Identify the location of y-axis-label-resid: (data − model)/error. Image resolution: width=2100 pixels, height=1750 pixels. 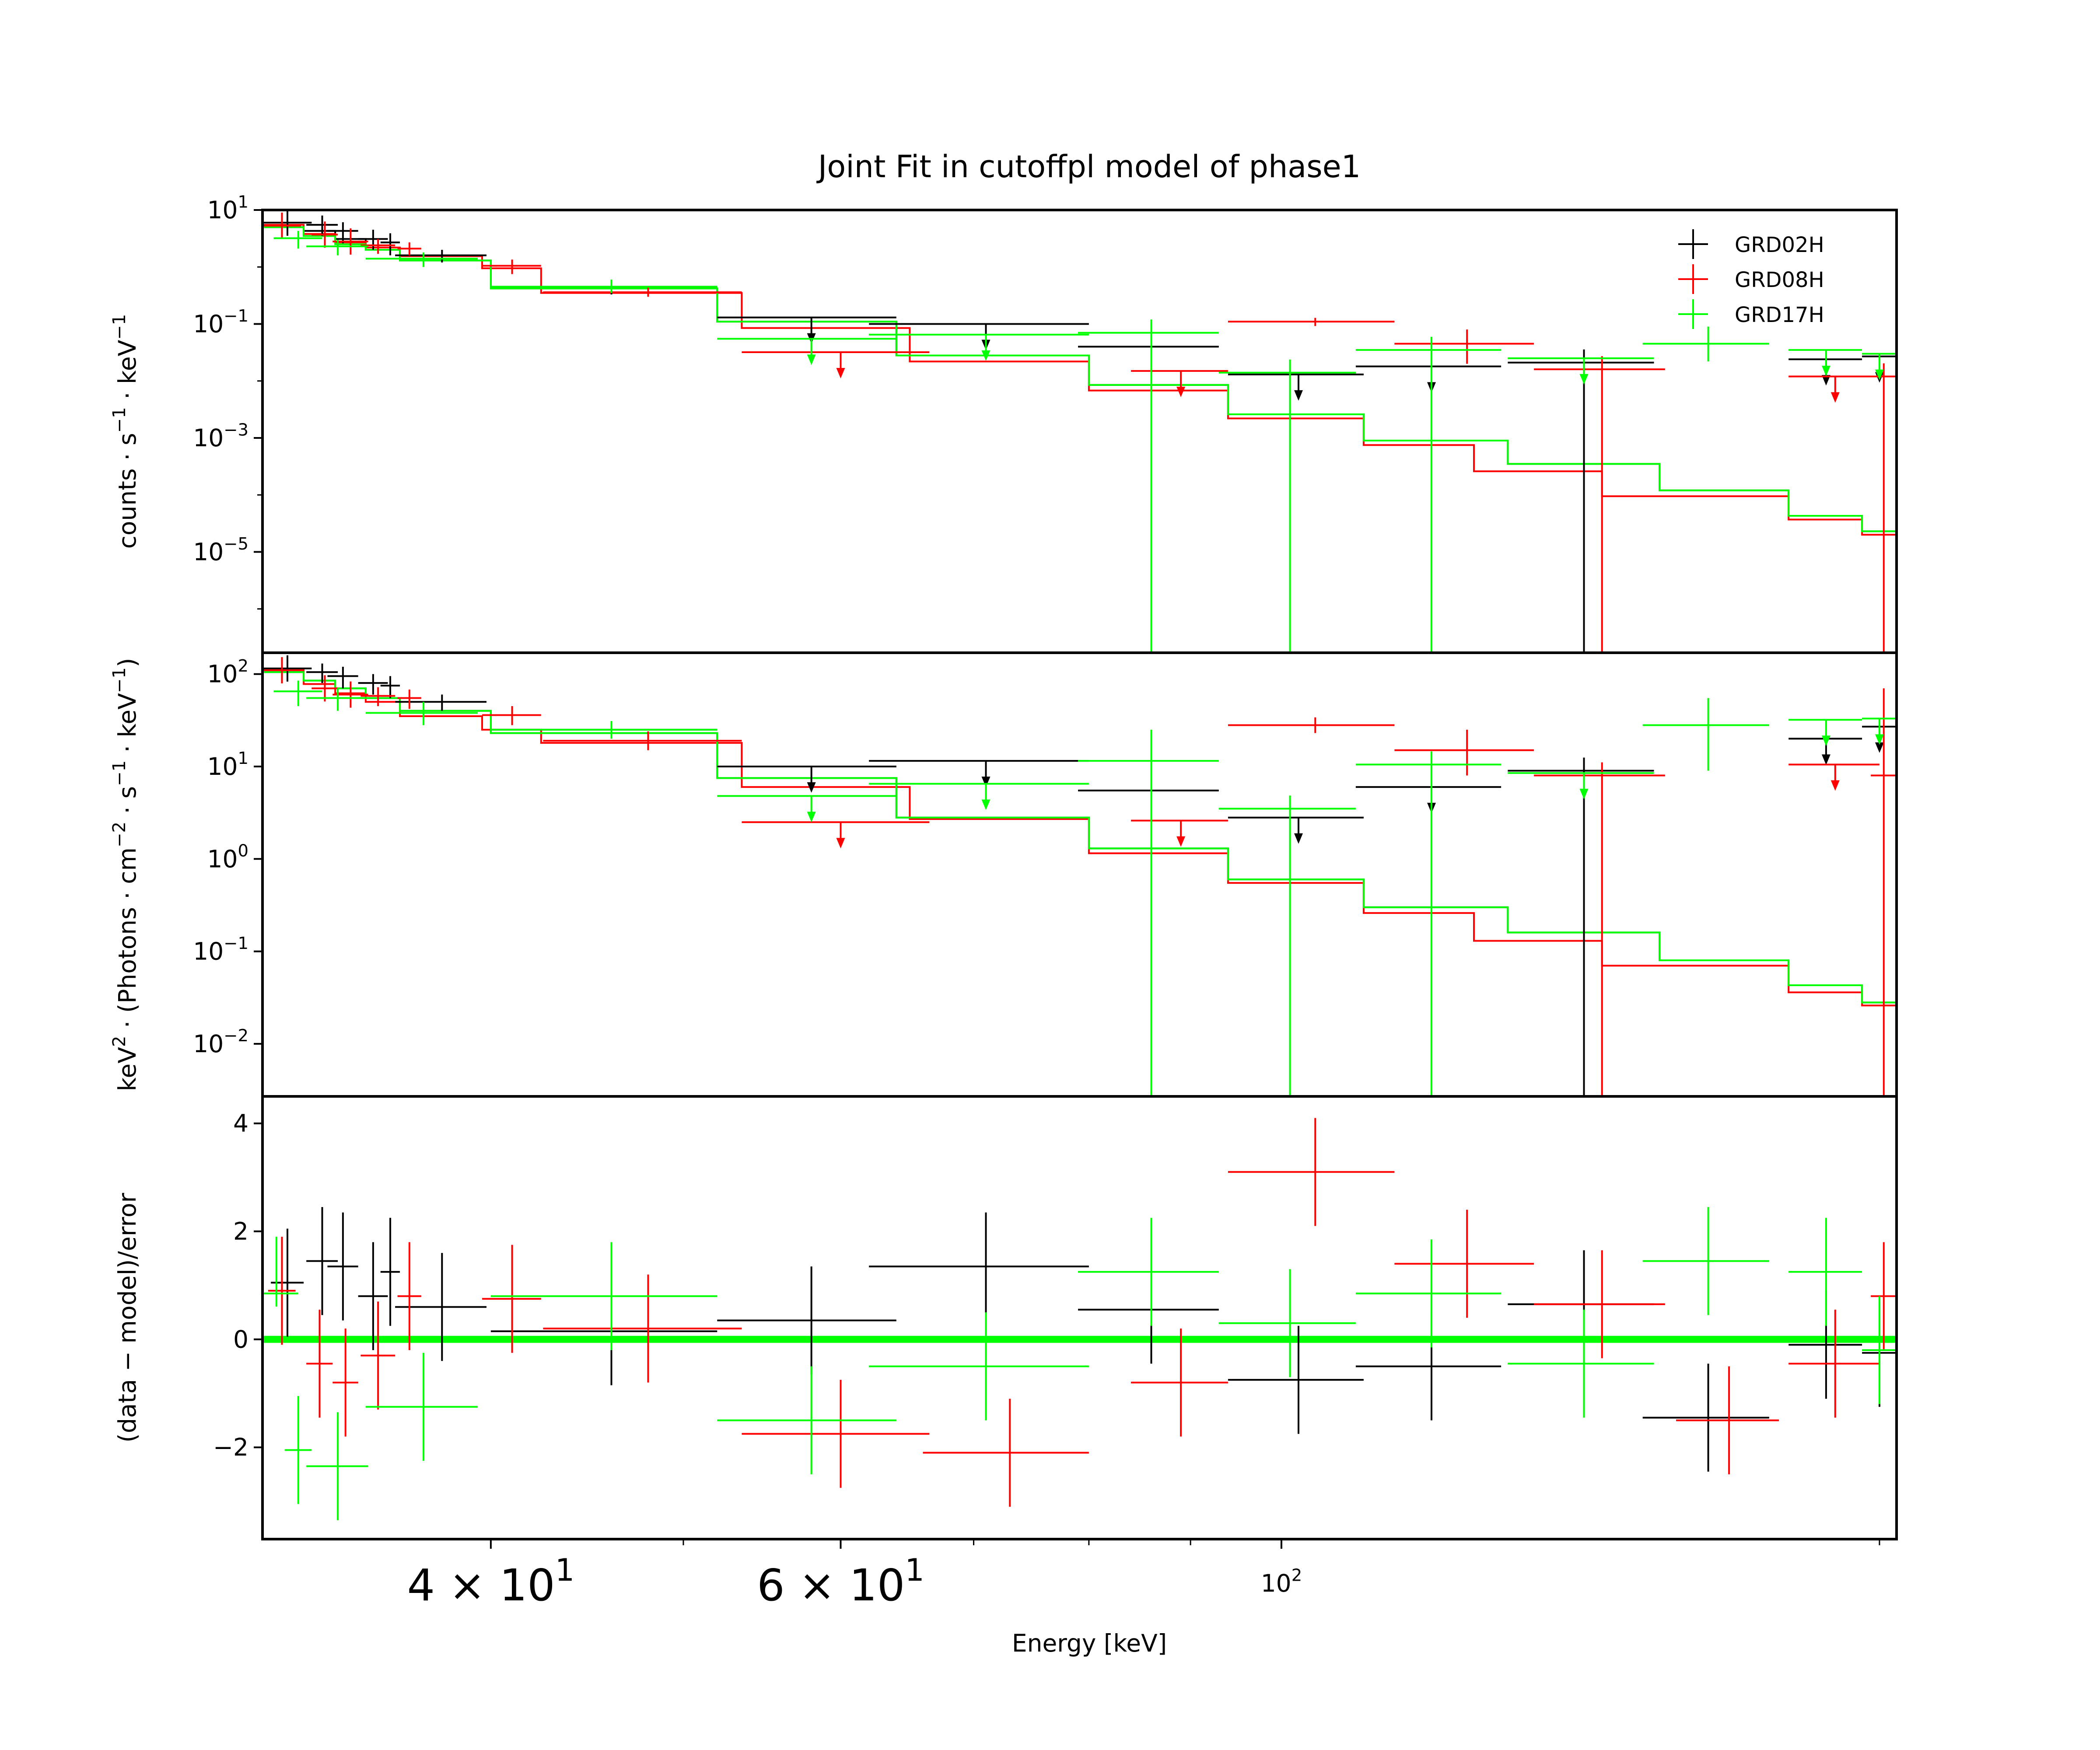
(127, 1317).